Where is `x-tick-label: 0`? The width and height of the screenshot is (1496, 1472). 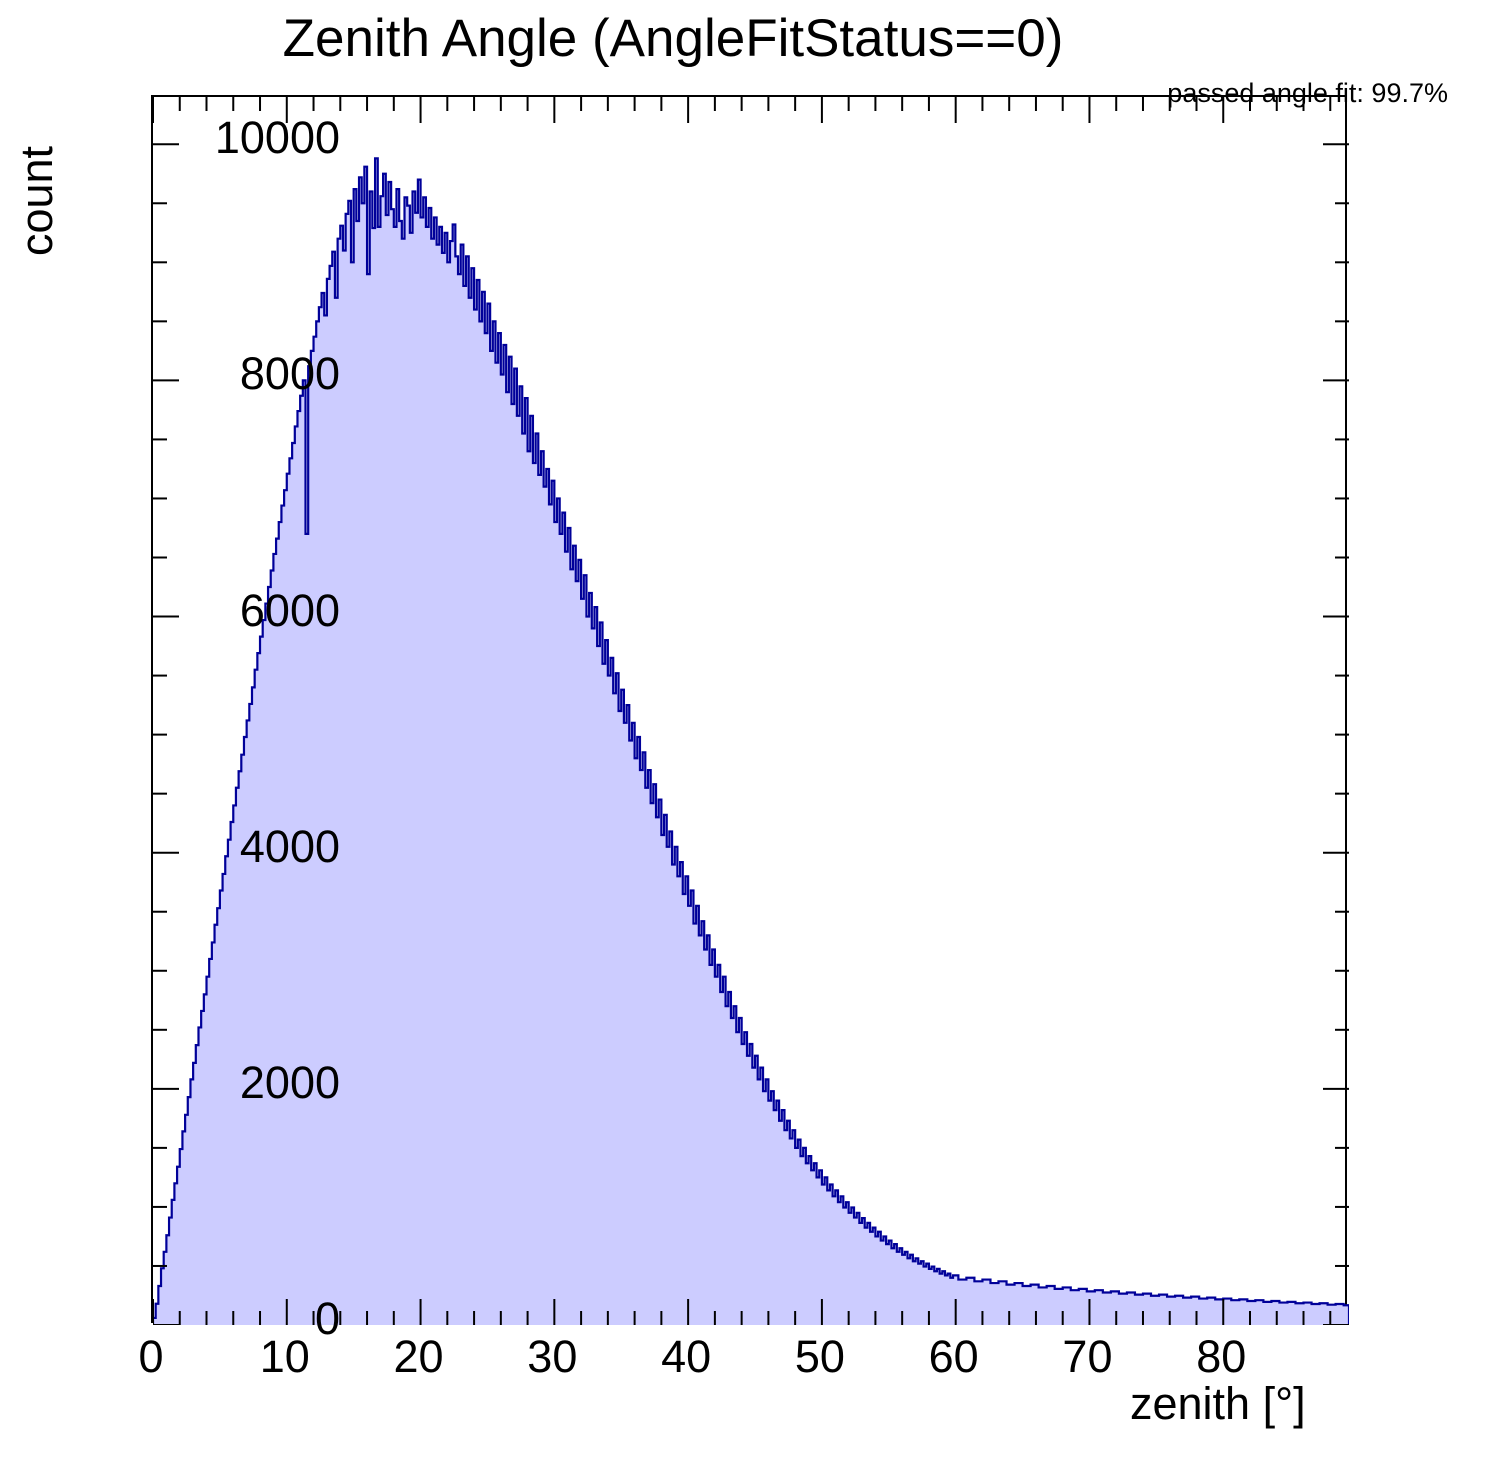 x-tick-label: 0 is located at coordinates (151, 1356).